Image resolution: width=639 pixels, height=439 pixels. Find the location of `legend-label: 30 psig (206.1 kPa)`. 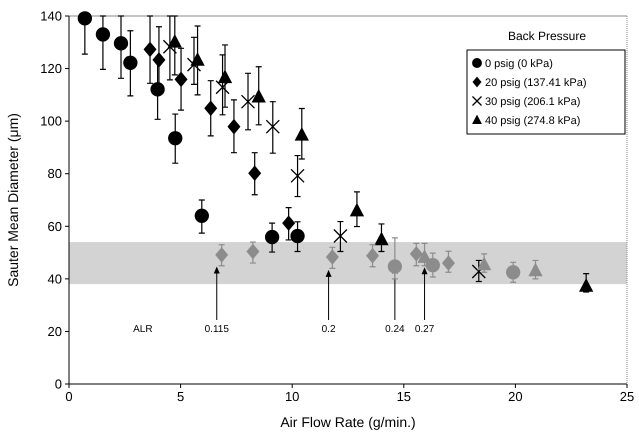

legend-label: 30 psig (206.1 kPa) is located at coordinates (532, 102).